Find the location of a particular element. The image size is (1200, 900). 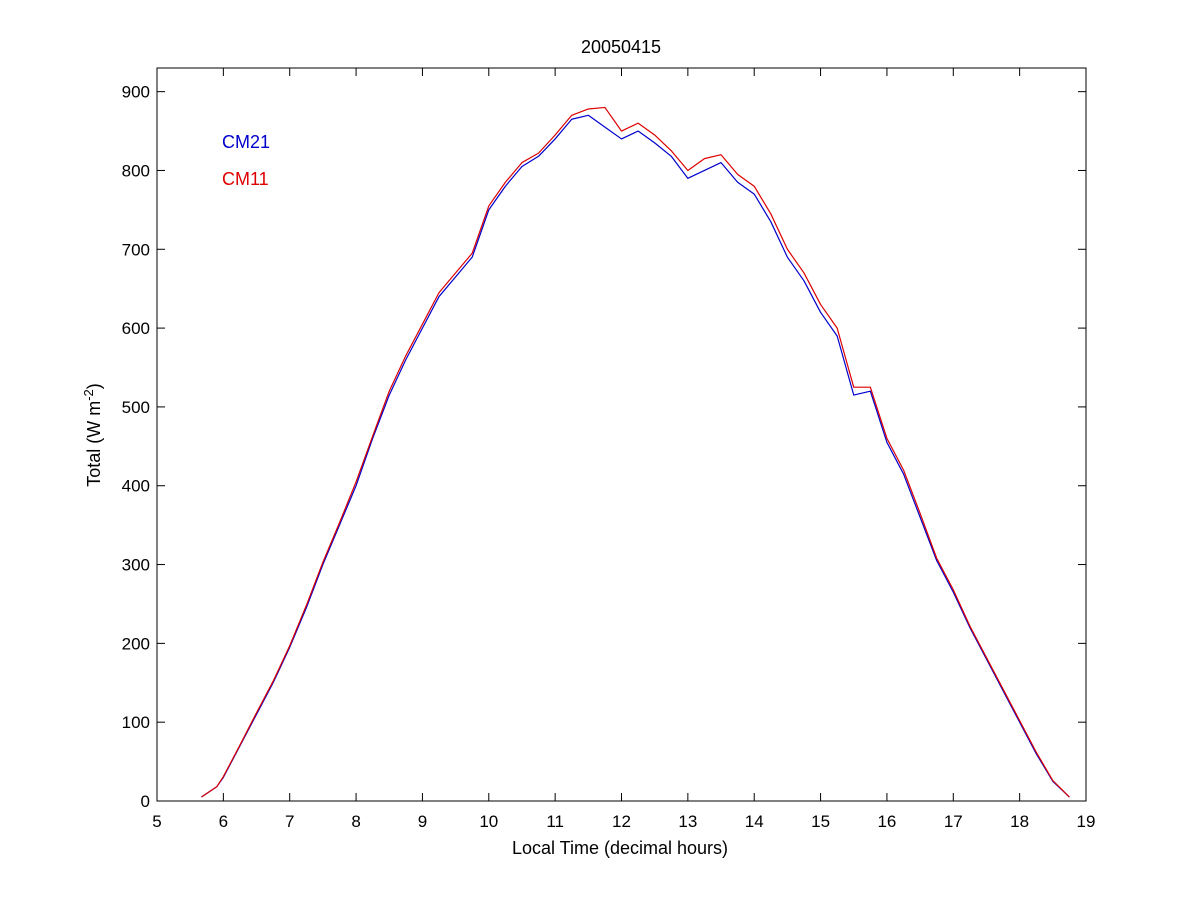

y-tick-label: 0 is located at coordinates (145, 801).